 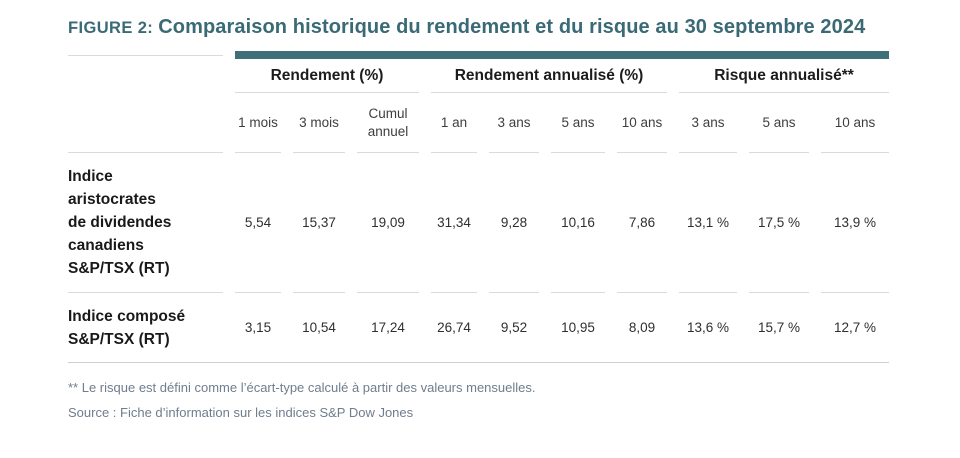 I want to click on accent-bar, so click(x=562, y=55).